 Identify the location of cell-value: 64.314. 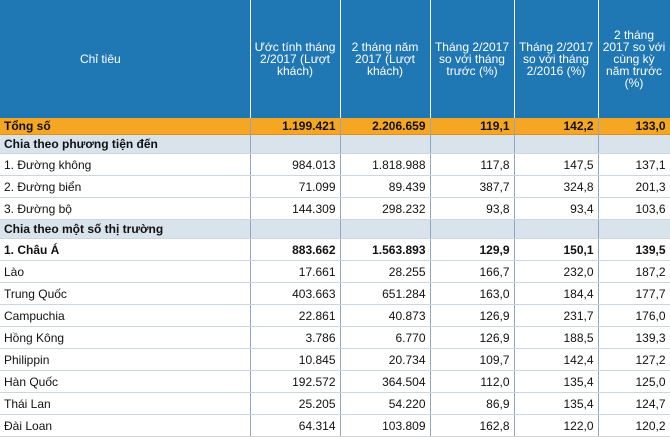
(295, 425).